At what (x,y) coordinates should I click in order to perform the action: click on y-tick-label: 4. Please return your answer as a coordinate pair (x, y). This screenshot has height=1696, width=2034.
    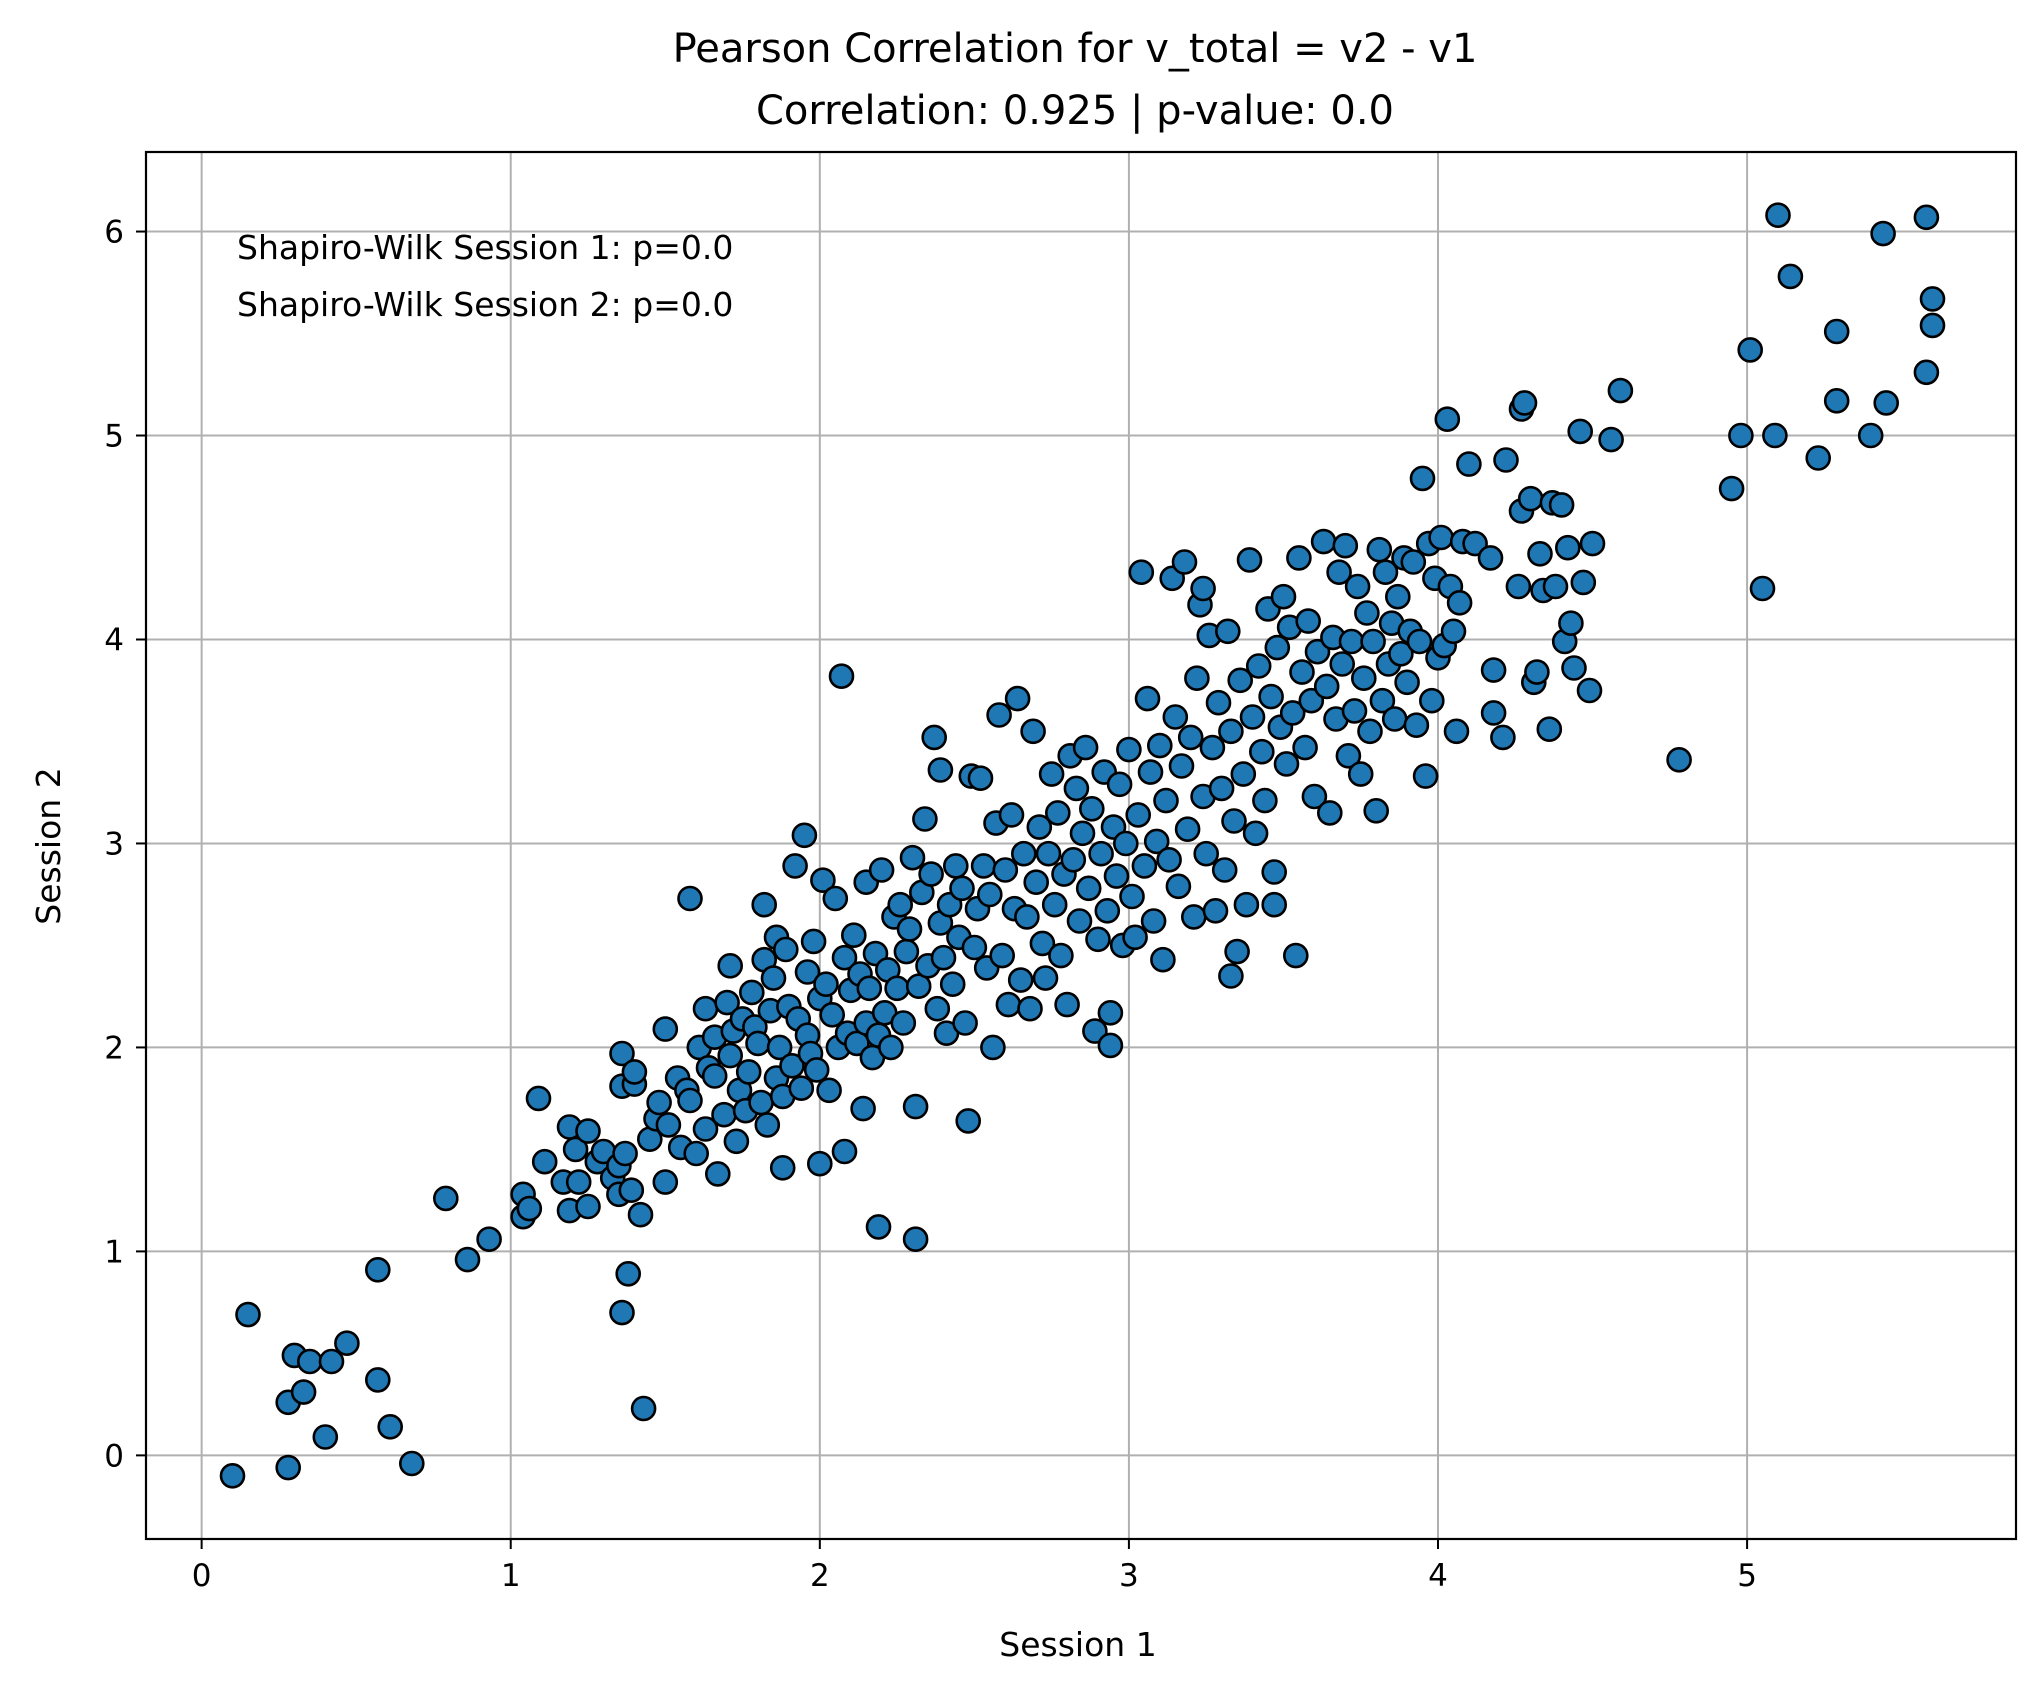
    Looking at the image, I should click on (114, 640).